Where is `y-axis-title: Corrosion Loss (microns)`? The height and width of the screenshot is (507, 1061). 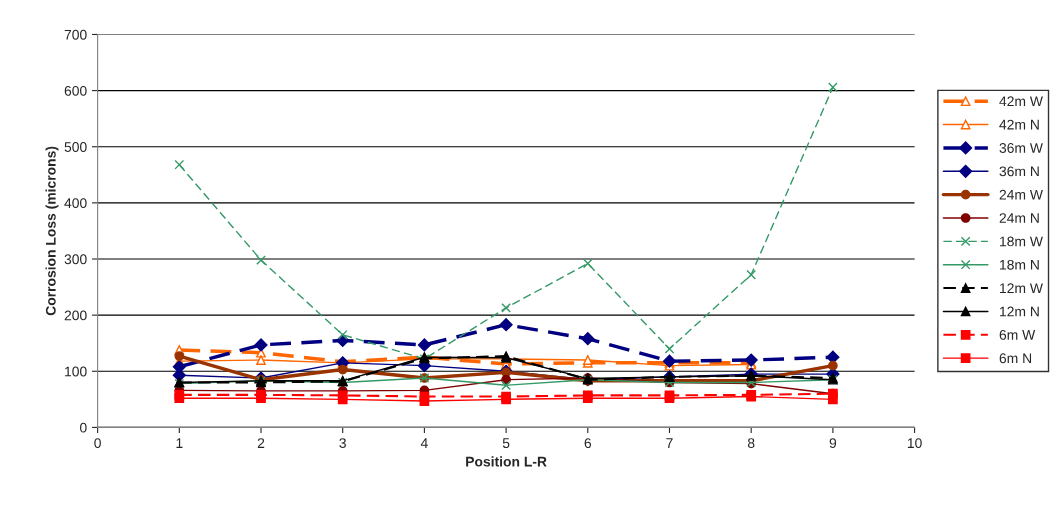 y-axis-title: Corrosion Loss (microns) is located at coordinates (52, 231).